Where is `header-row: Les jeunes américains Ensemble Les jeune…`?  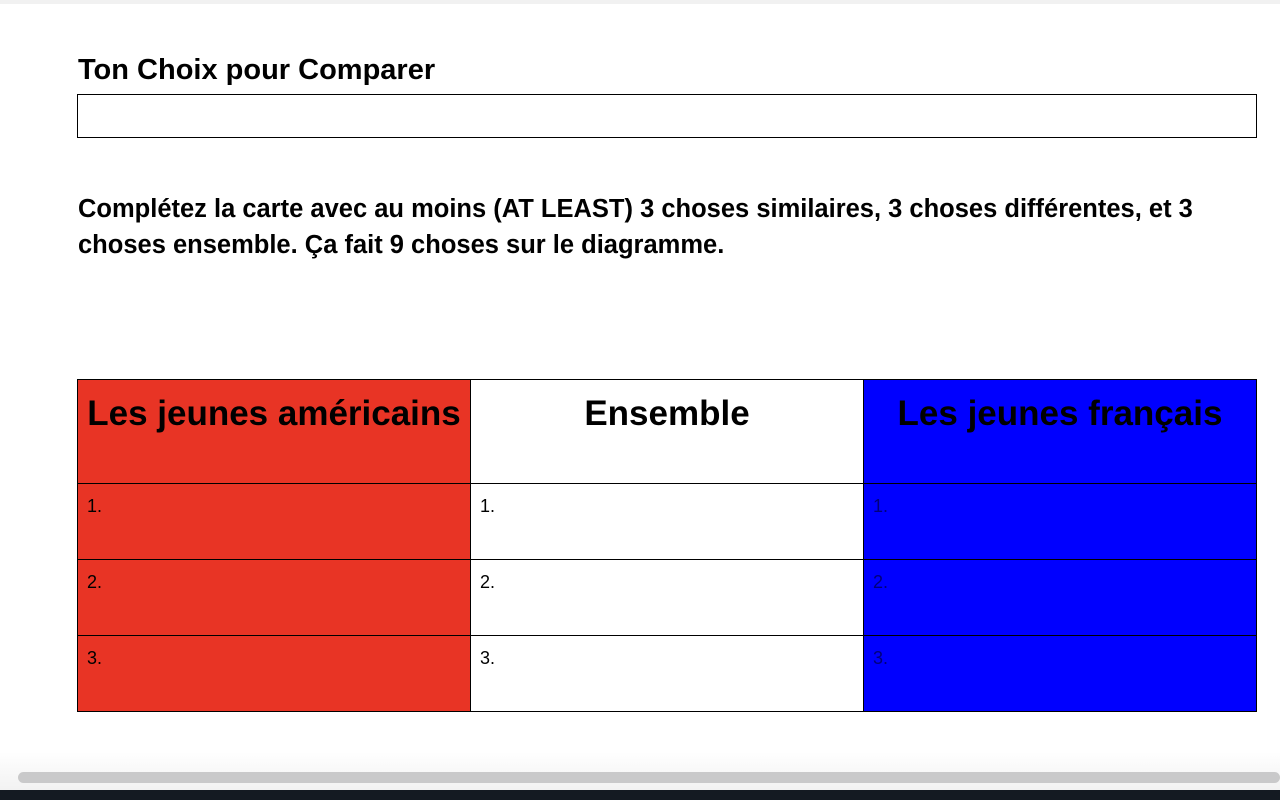 header-row: Les jeunes américains Ensemble Les jeune… is located at coordinates (667, 431).